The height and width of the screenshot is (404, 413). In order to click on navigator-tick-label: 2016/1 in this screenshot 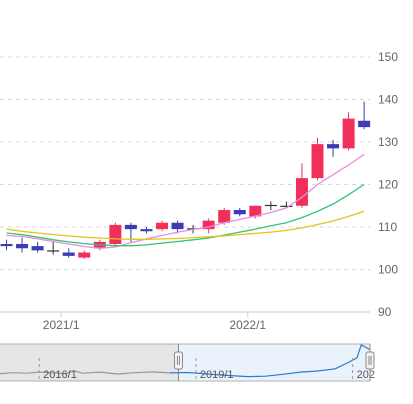, I will do `click(60, 375)`.